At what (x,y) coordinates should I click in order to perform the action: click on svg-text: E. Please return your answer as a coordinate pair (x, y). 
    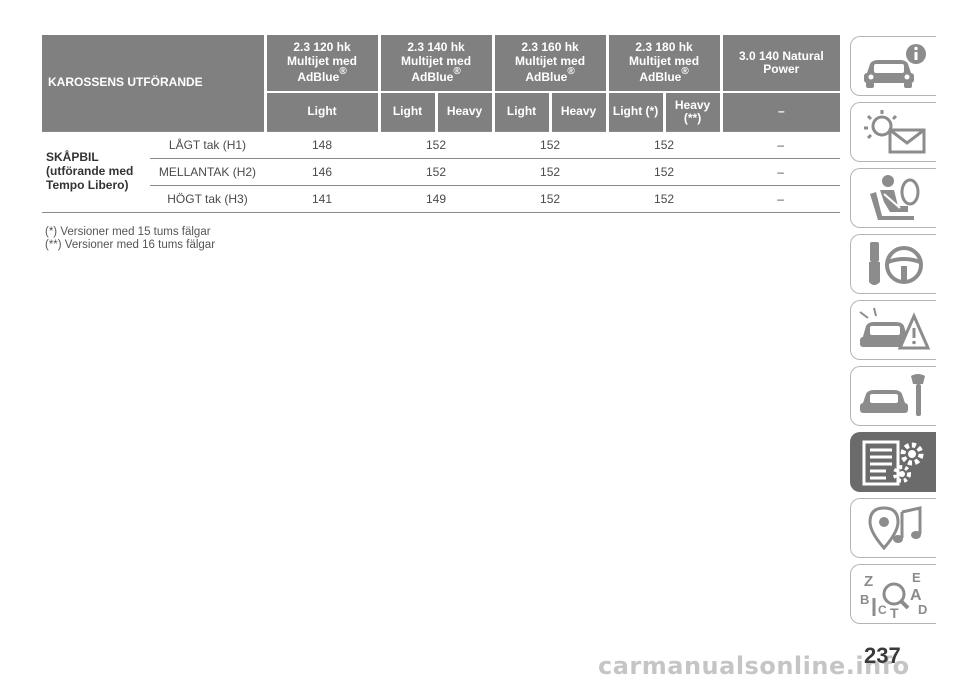
    Looking at the image, I should click on (916, 577).